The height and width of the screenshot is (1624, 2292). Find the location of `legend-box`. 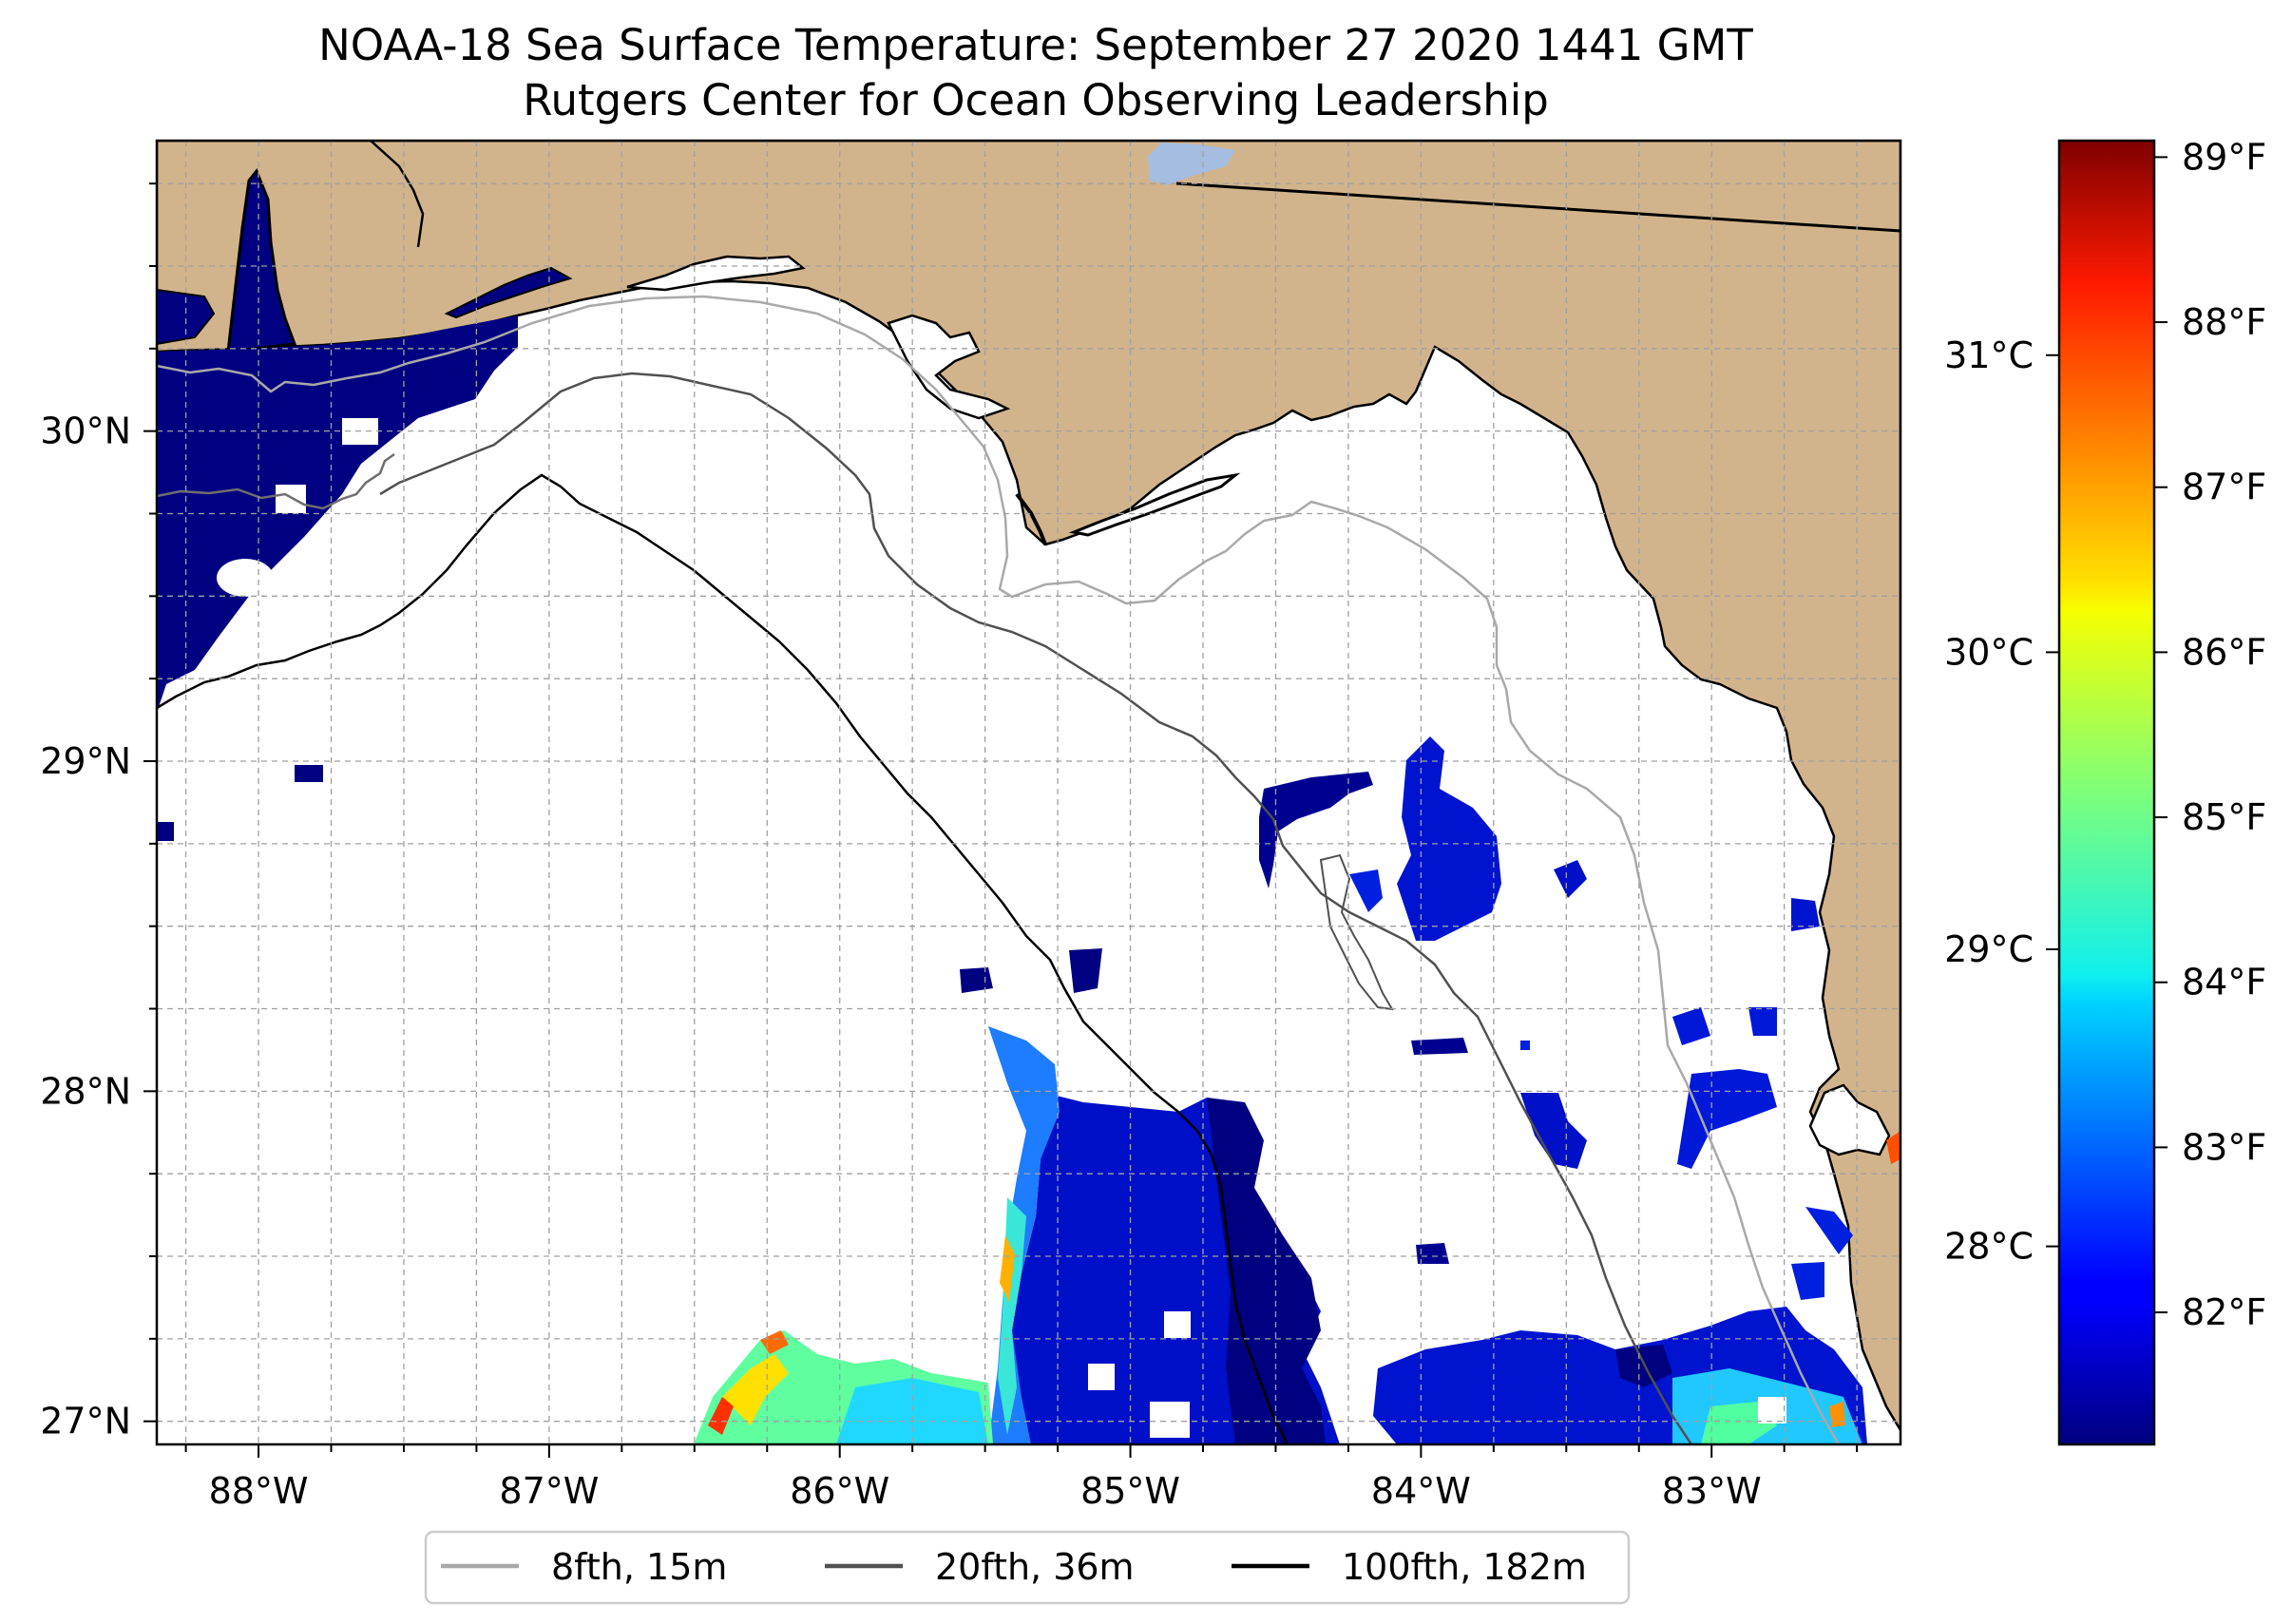

legend-box is located at coordinates (1027, 1567).